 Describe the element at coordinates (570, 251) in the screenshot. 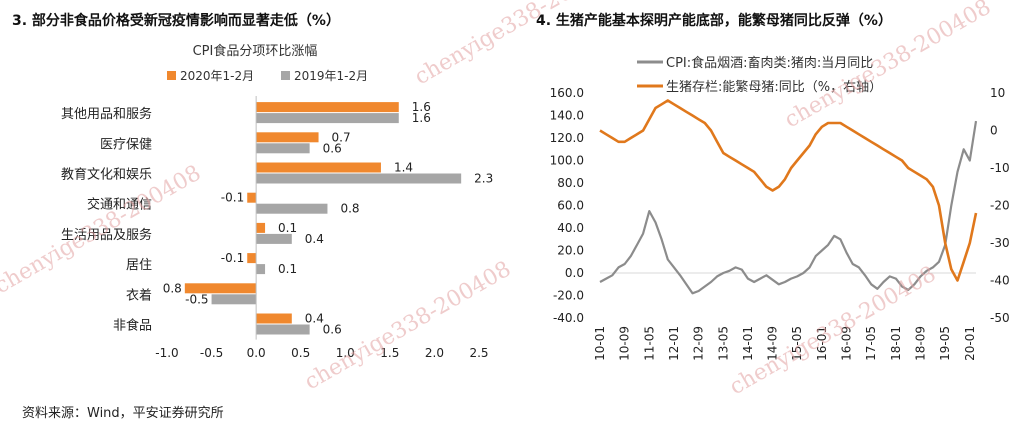

I see `y-left-tick-label: 20.0` at that location.